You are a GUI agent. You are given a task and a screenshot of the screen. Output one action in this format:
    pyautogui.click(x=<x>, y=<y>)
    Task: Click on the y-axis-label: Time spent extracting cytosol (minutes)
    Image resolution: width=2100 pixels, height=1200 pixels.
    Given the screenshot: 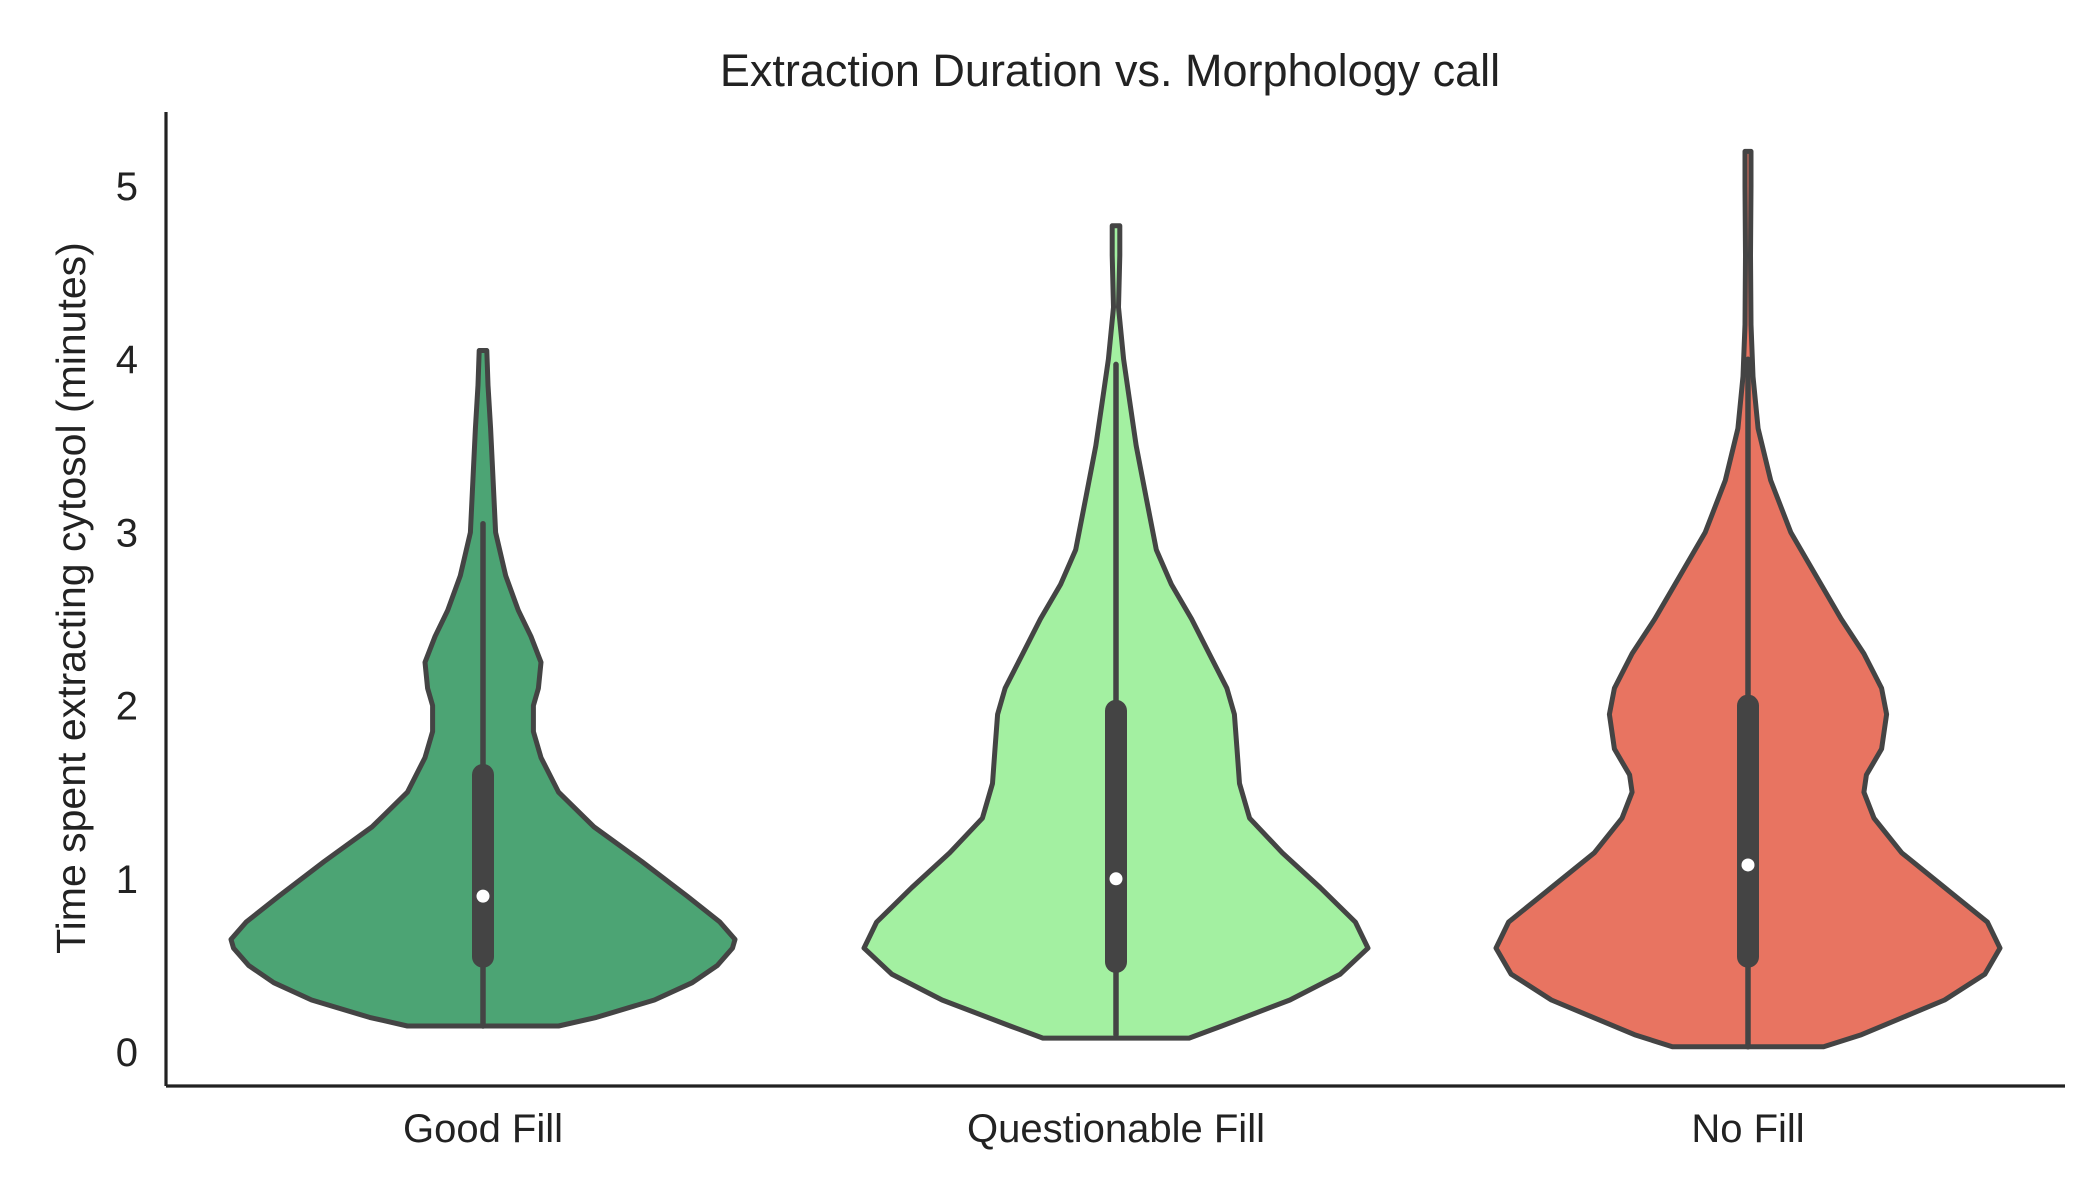 What is the action you would take?
    pyautogui.click(x=71, y=598)
    